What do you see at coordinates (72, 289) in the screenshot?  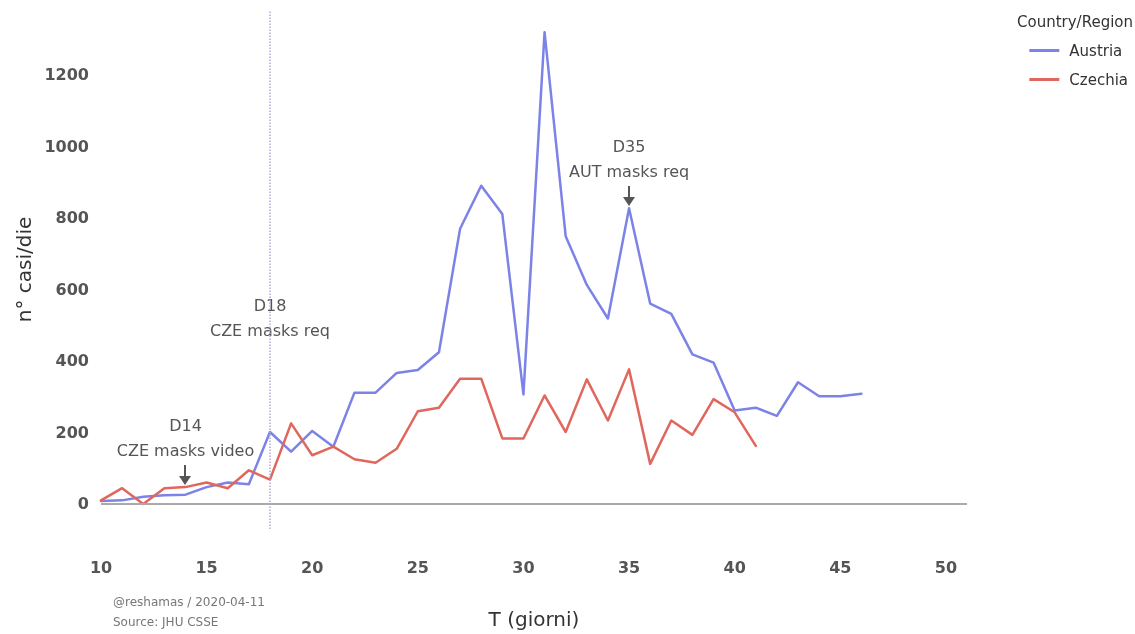 I see `y-tick-label: 600` at bounding box center [72, 289].